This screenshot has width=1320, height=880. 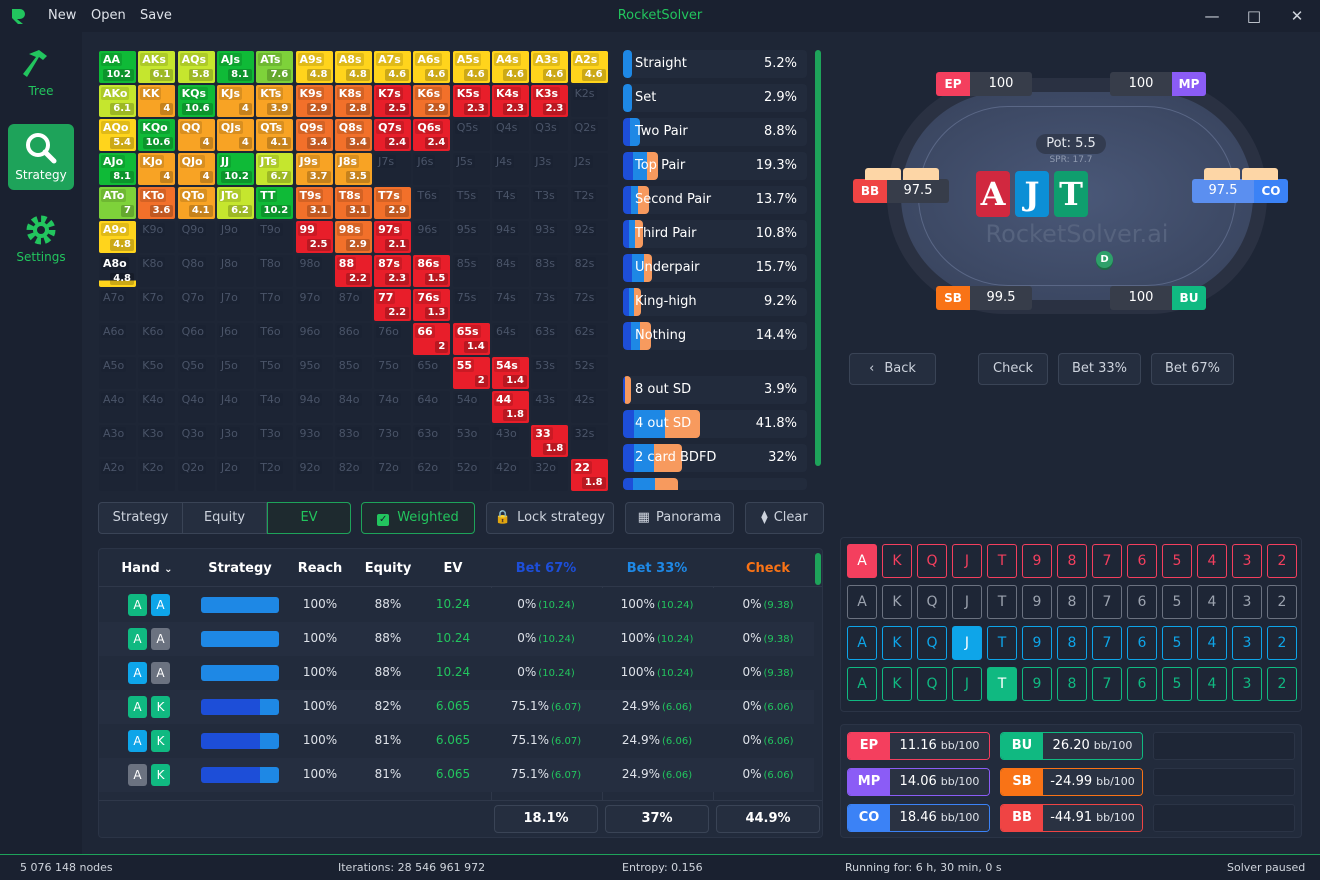 What do you see at coordinates (314, 339) in the screenshot?
I see `hand-cell: 96o` at bounding box center [314, 339].